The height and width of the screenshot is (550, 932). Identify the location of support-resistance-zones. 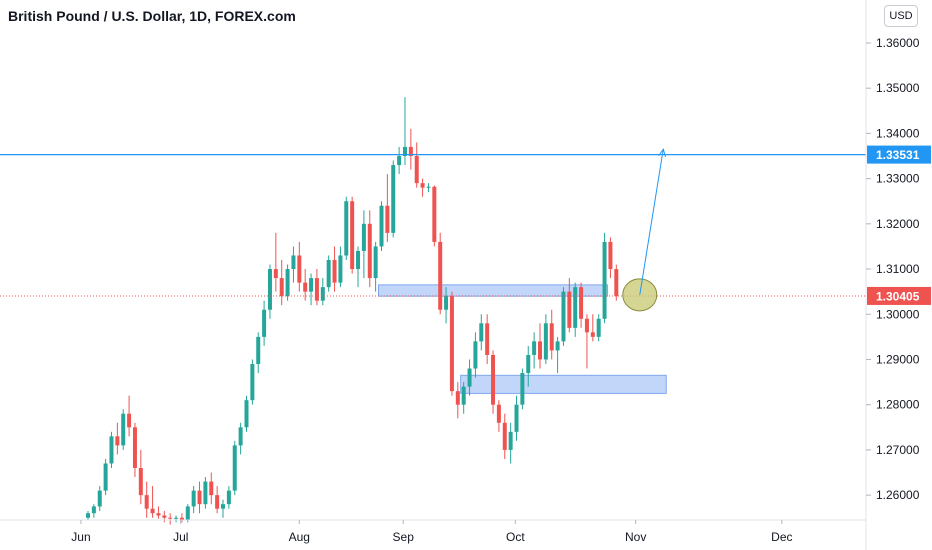
(522, 339).